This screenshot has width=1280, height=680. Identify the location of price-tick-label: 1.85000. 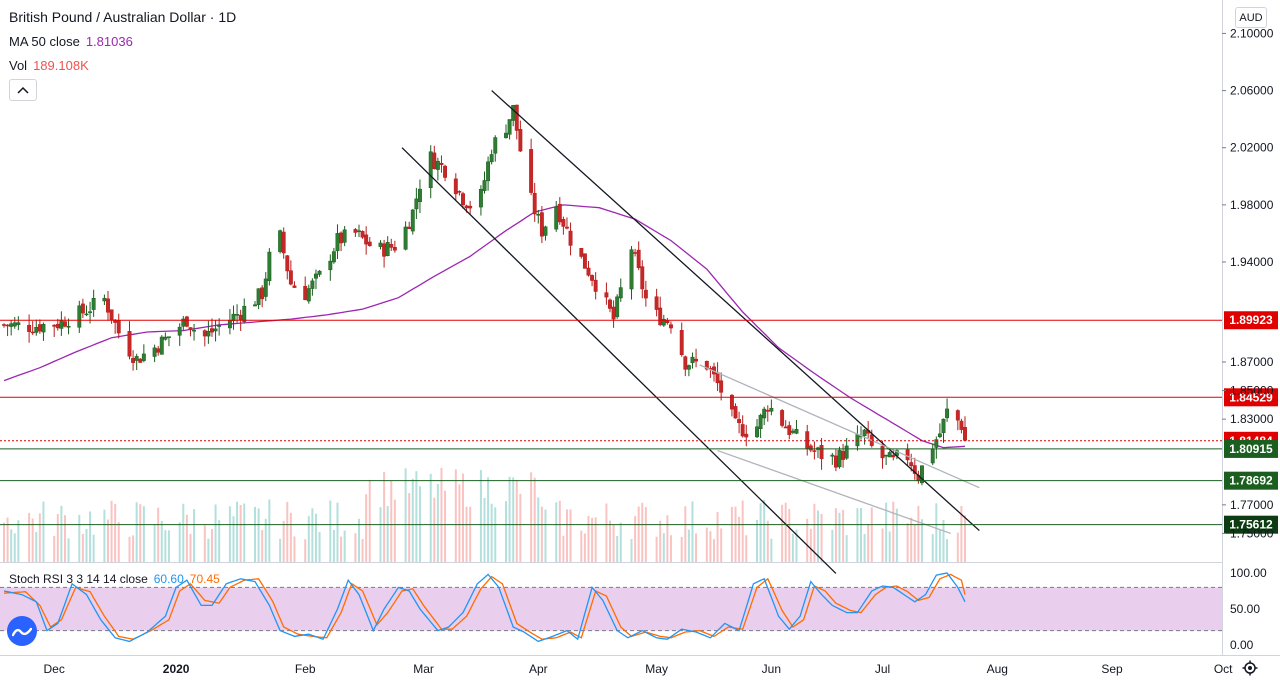
(1252, 391).